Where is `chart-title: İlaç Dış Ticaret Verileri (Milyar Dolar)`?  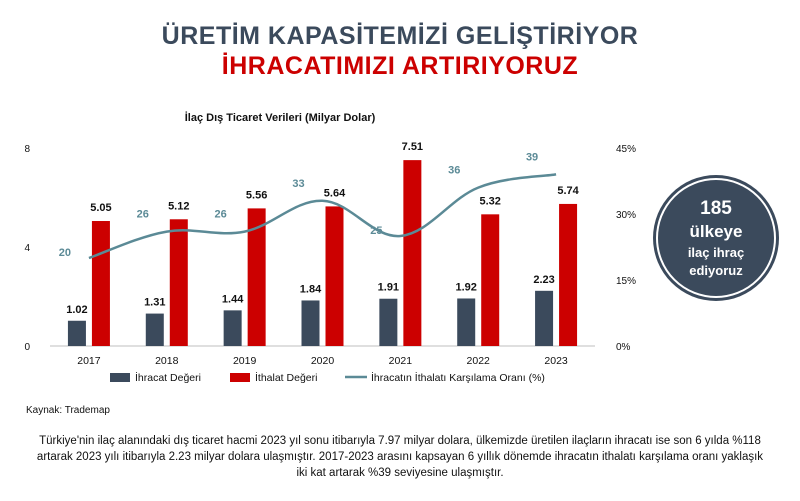
chart-title: İlaç Dış Ticaret Verileri (Milyar Dolar) is located at coordinates (280, 118).